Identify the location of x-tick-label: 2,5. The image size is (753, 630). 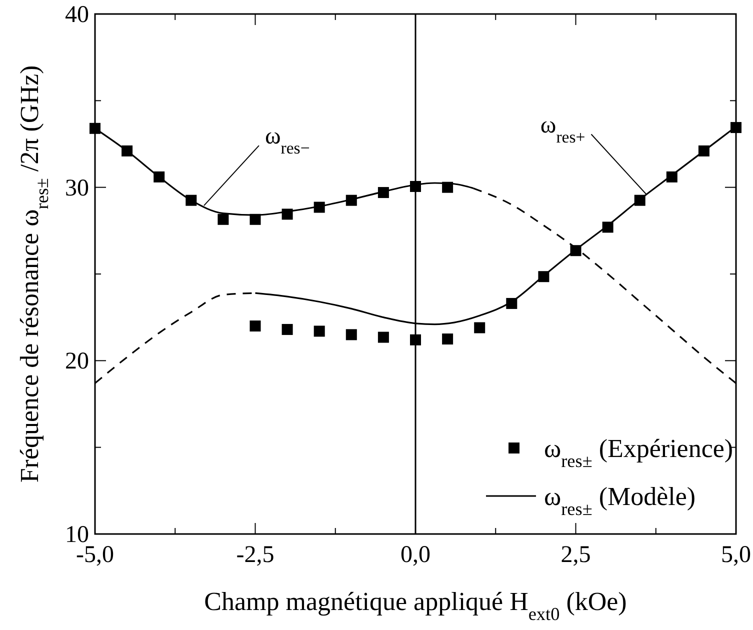
(575, 555).